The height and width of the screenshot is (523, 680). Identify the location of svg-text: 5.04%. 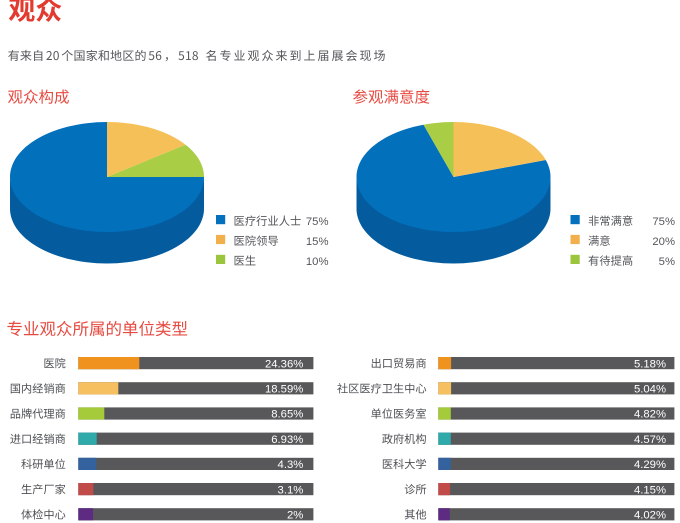
(650, 390).